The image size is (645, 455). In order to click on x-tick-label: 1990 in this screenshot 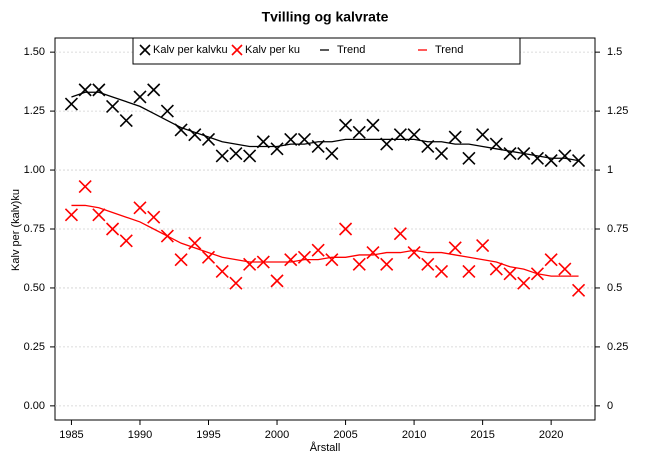, I will do `click(140, 435)`.